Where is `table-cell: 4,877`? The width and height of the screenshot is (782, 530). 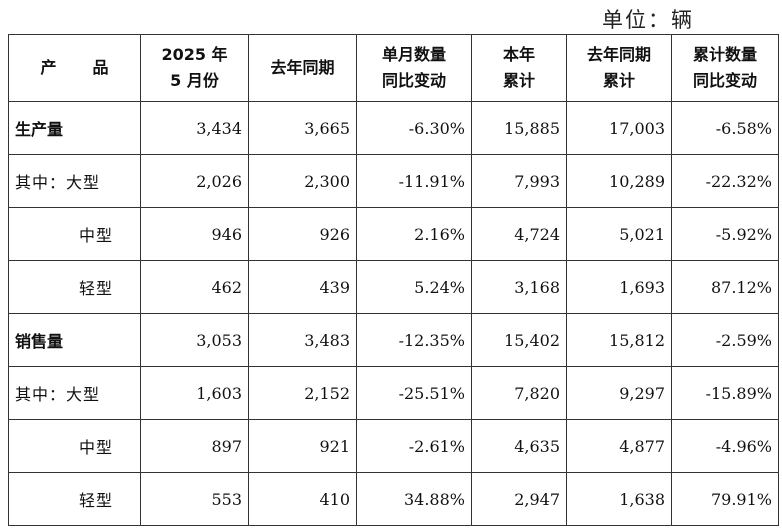
table-cell: 4,877 is located at coordinates (619, 446).